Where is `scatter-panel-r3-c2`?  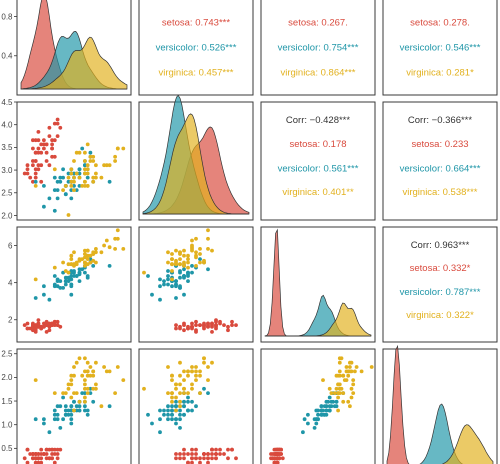
scatter-panel-r3-c2 is located at coordinates (321, 410).